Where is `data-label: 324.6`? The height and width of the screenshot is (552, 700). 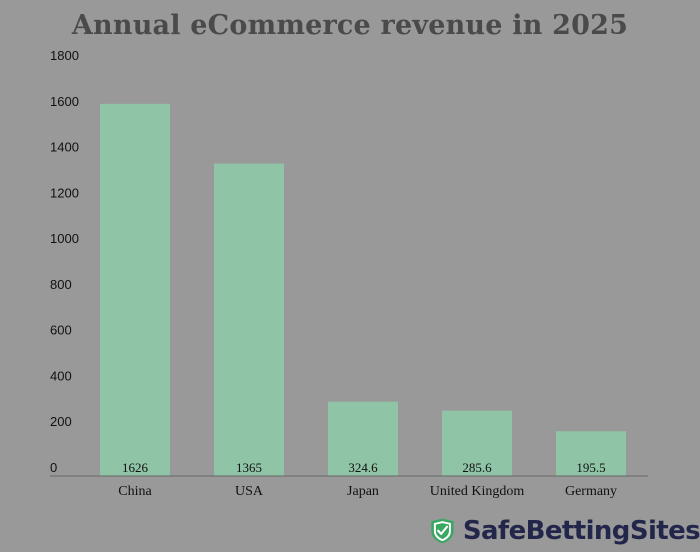
data-label: 324.6 is located at coordinates (363, 467).